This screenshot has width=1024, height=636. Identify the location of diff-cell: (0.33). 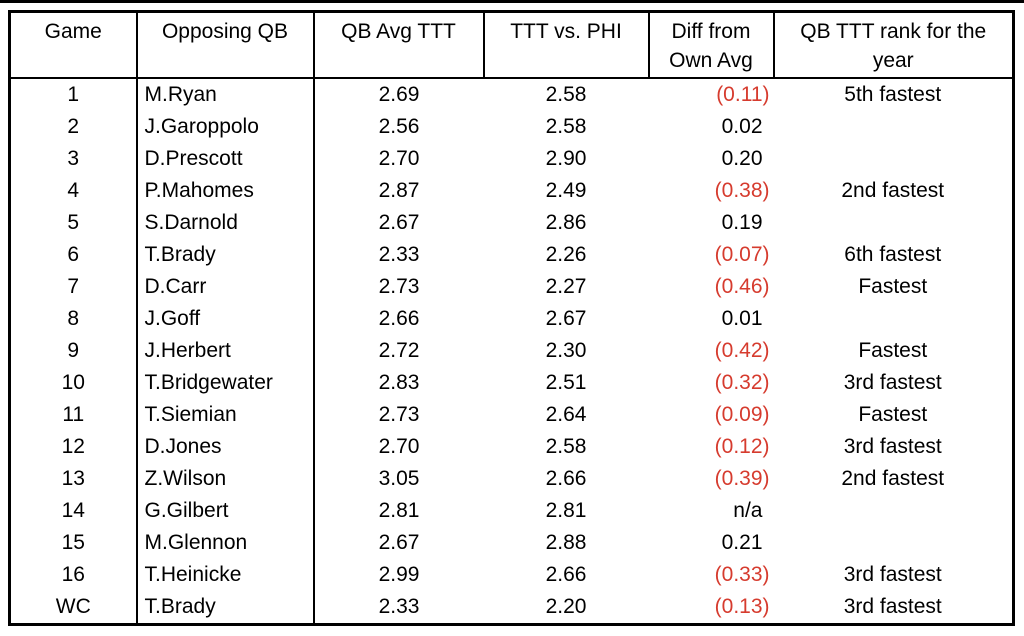
(742, 574).